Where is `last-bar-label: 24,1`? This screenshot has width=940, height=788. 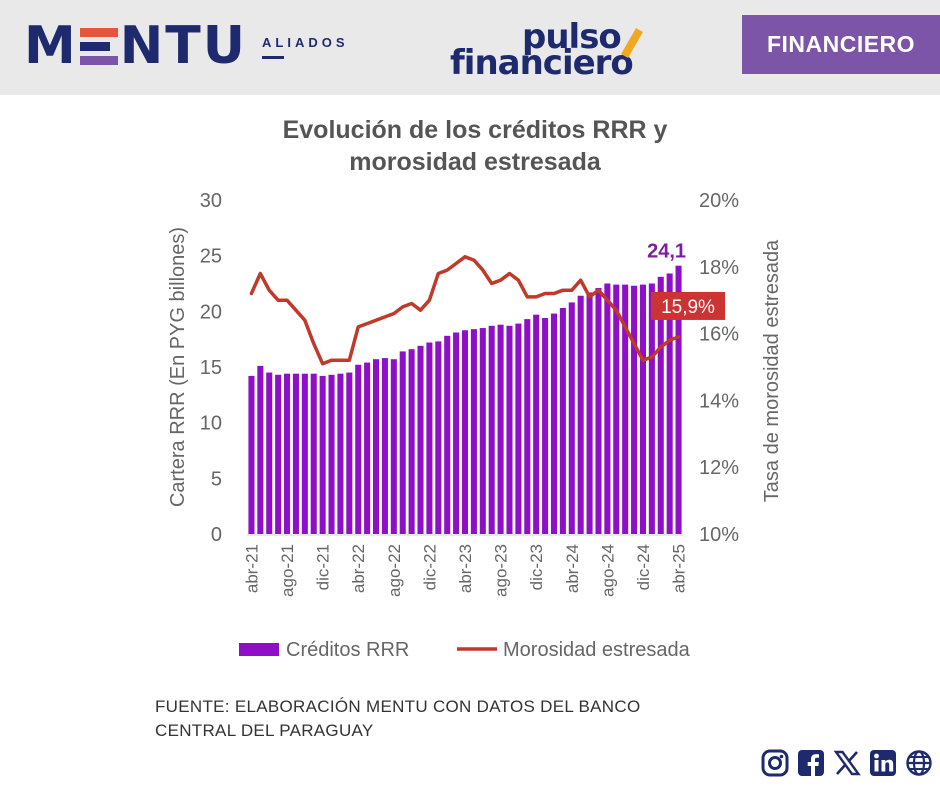 last-bar-label: 24,1 is located at coordinates (666, 252).